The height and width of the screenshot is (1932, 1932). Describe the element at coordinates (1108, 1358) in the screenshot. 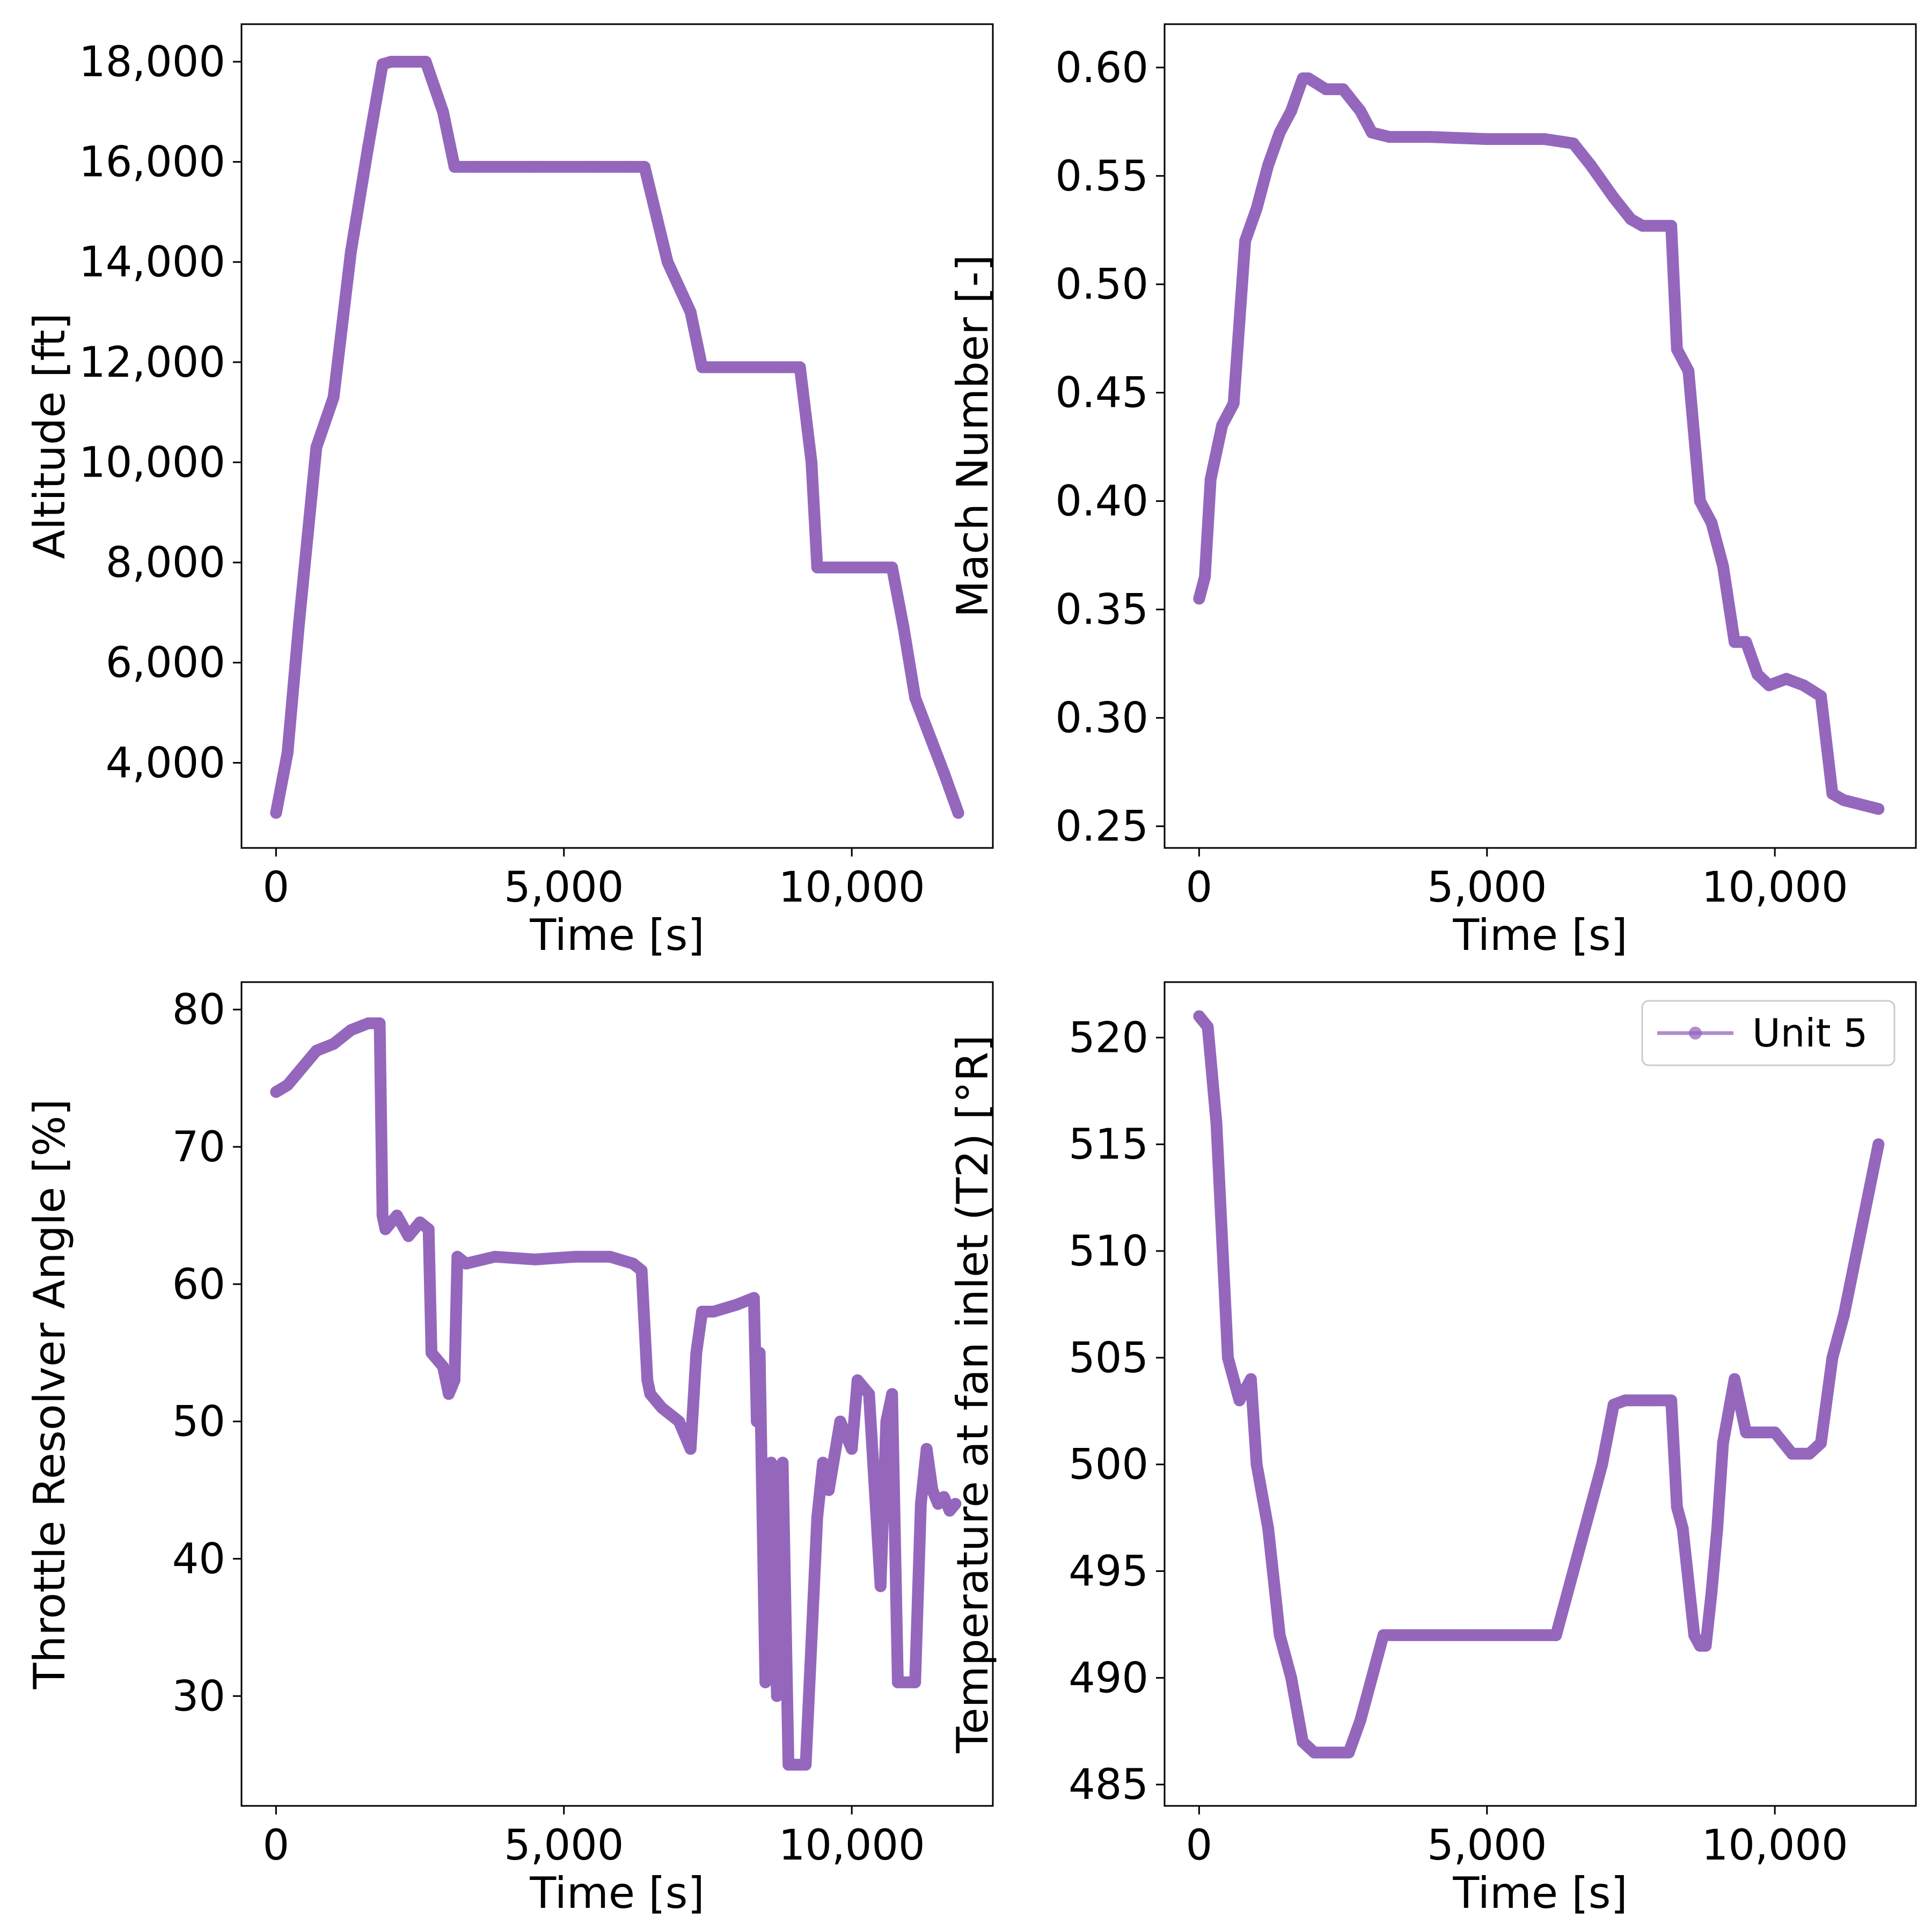

I see `y-tick-label: 505` at that location.